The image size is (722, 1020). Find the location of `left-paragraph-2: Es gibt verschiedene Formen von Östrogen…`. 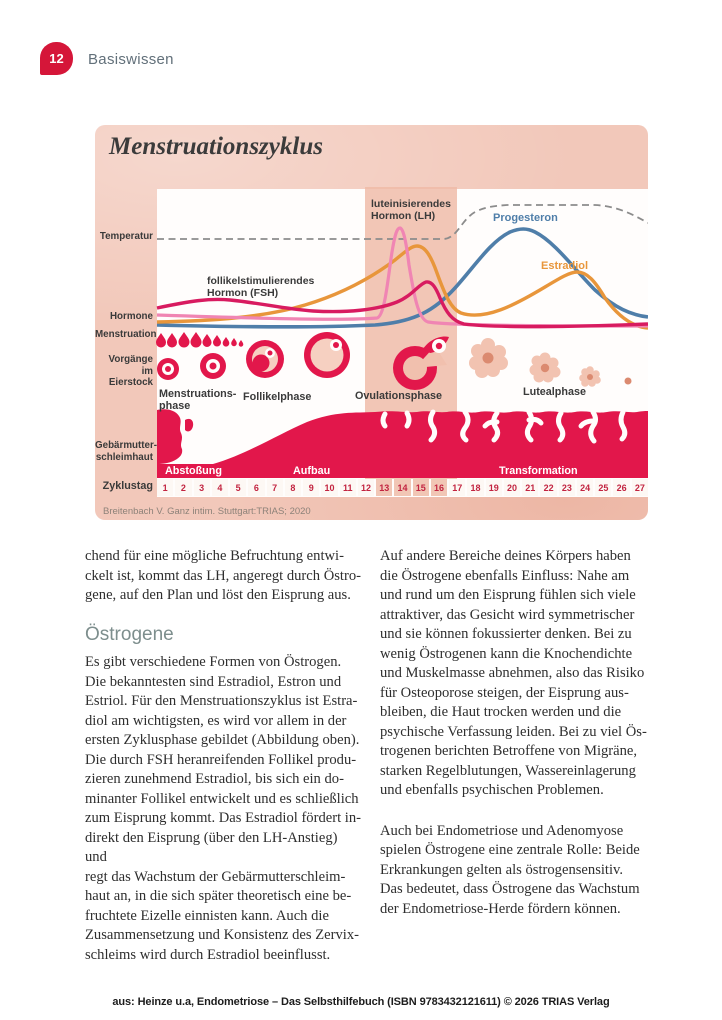

left-paragraph-2: Es gibt verschiedene Formen von Östrogen… is located at coordinates (223, 808).